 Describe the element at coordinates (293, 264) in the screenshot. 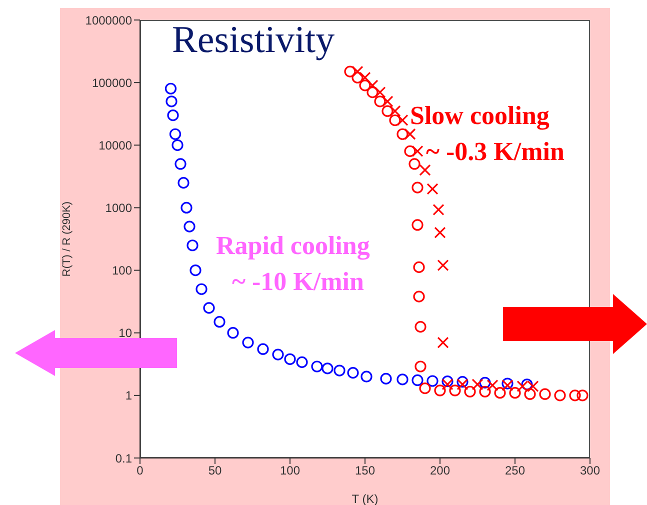

I see `annotation: Rapid cooling ~ -10 K/min` at that location.